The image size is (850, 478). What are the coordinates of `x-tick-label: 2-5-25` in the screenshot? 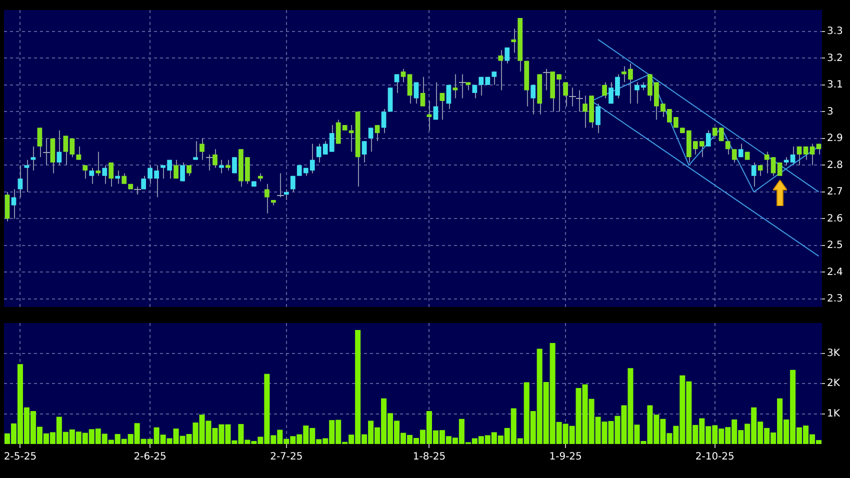 It's located at (20, 457).